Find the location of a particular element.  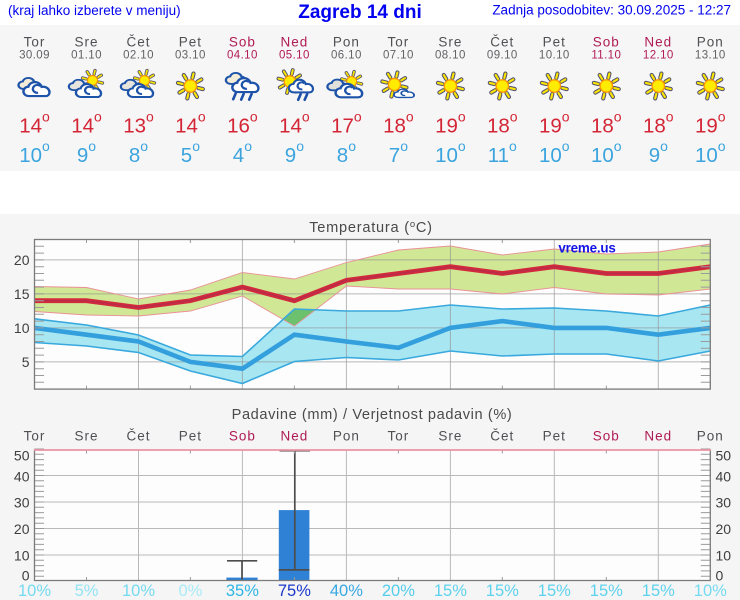

svg-text: 03.10 is located at coordinates (190, 56).